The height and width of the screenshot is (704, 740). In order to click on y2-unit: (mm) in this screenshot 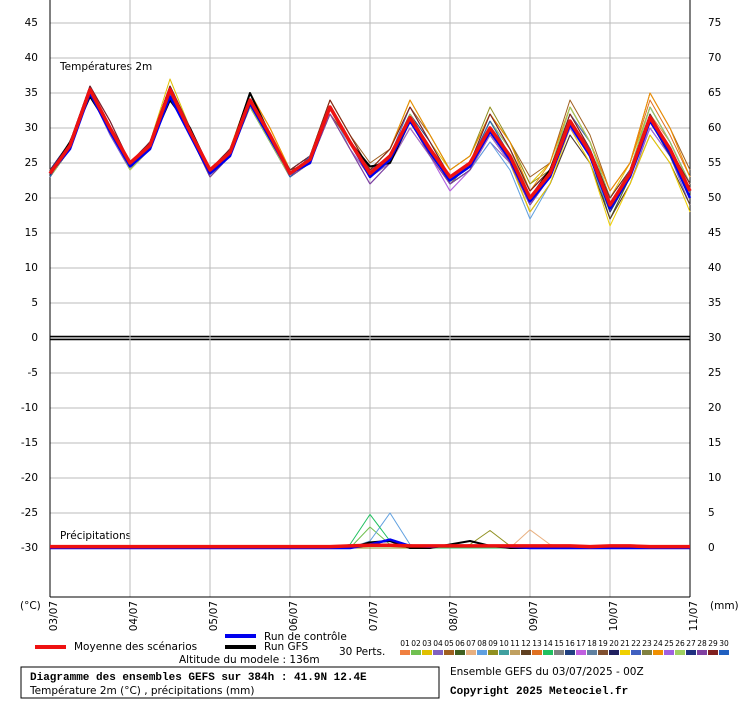, I will do `click(724, 606)`.